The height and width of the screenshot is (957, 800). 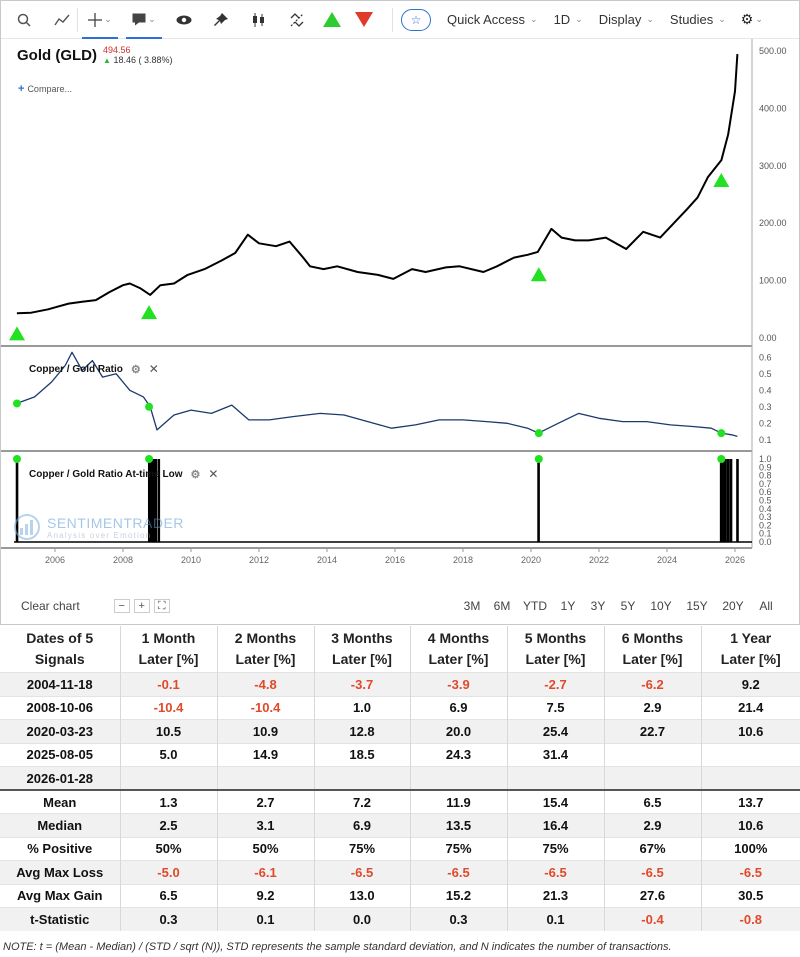 What do you see at coordinates (653, 731) in the screenshot?
I see `value-cell: 22.7` at bounding box center [653, 731].